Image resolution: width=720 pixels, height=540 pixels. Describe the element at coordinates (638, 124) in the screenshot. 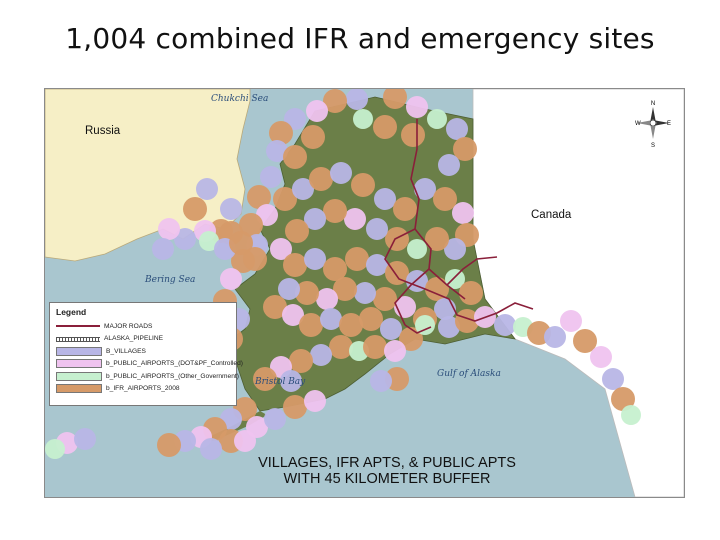

I see `compass-w: W` at that location.